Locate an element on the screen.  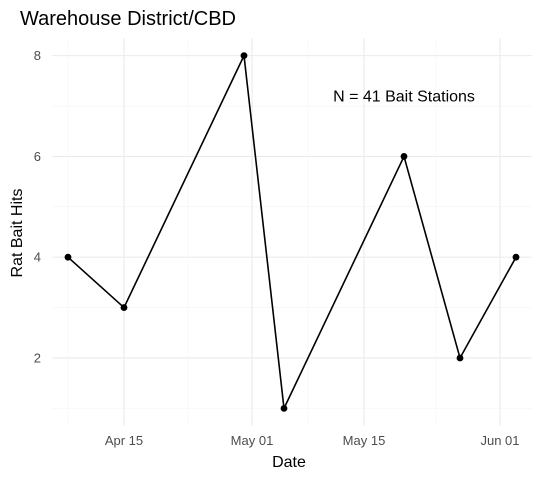
y-tick-label: 4 is located at coordinates (37, 257).